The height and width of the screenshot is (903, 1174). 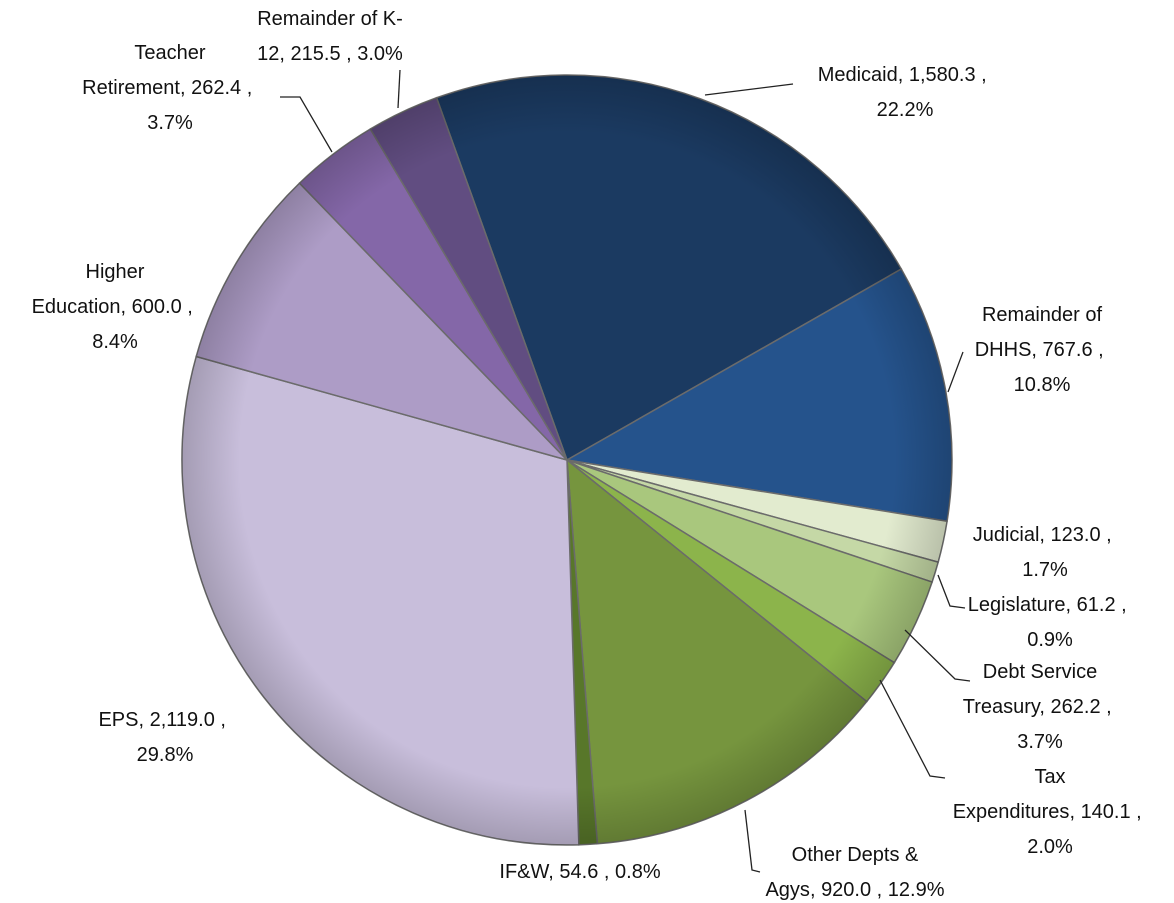 What do you see at coordinates (1045, 553) in the screenshot?
I see `data-label: Judicial, 123.0 , ​1.7%` at bounding box center [1045, 553].